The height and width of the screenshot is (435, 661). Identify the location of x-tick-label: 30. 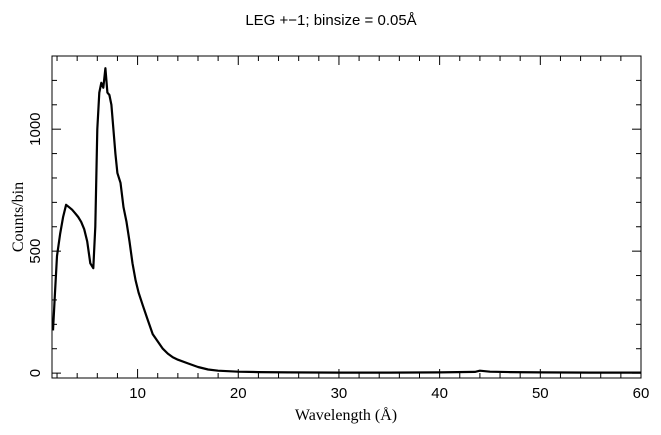
(339, 393).